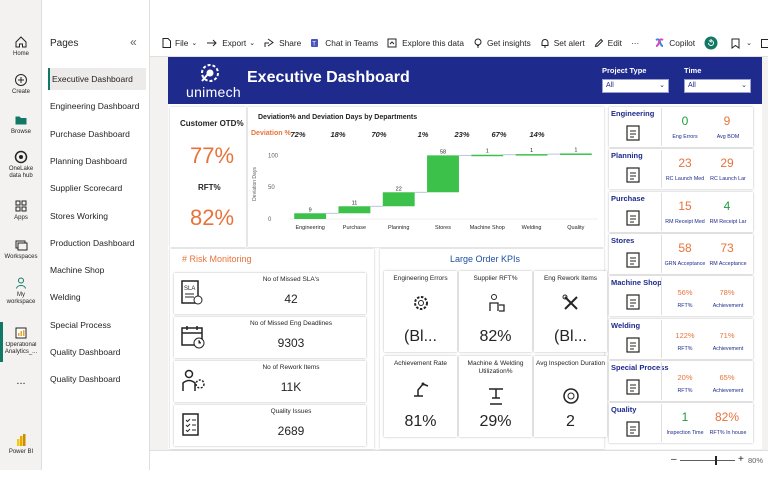 This screenshot has width=768, height=501. What do you see at coordinates (545, 43) in the screenshot?
I see `bell-icon` at bounding box center [545, 43].